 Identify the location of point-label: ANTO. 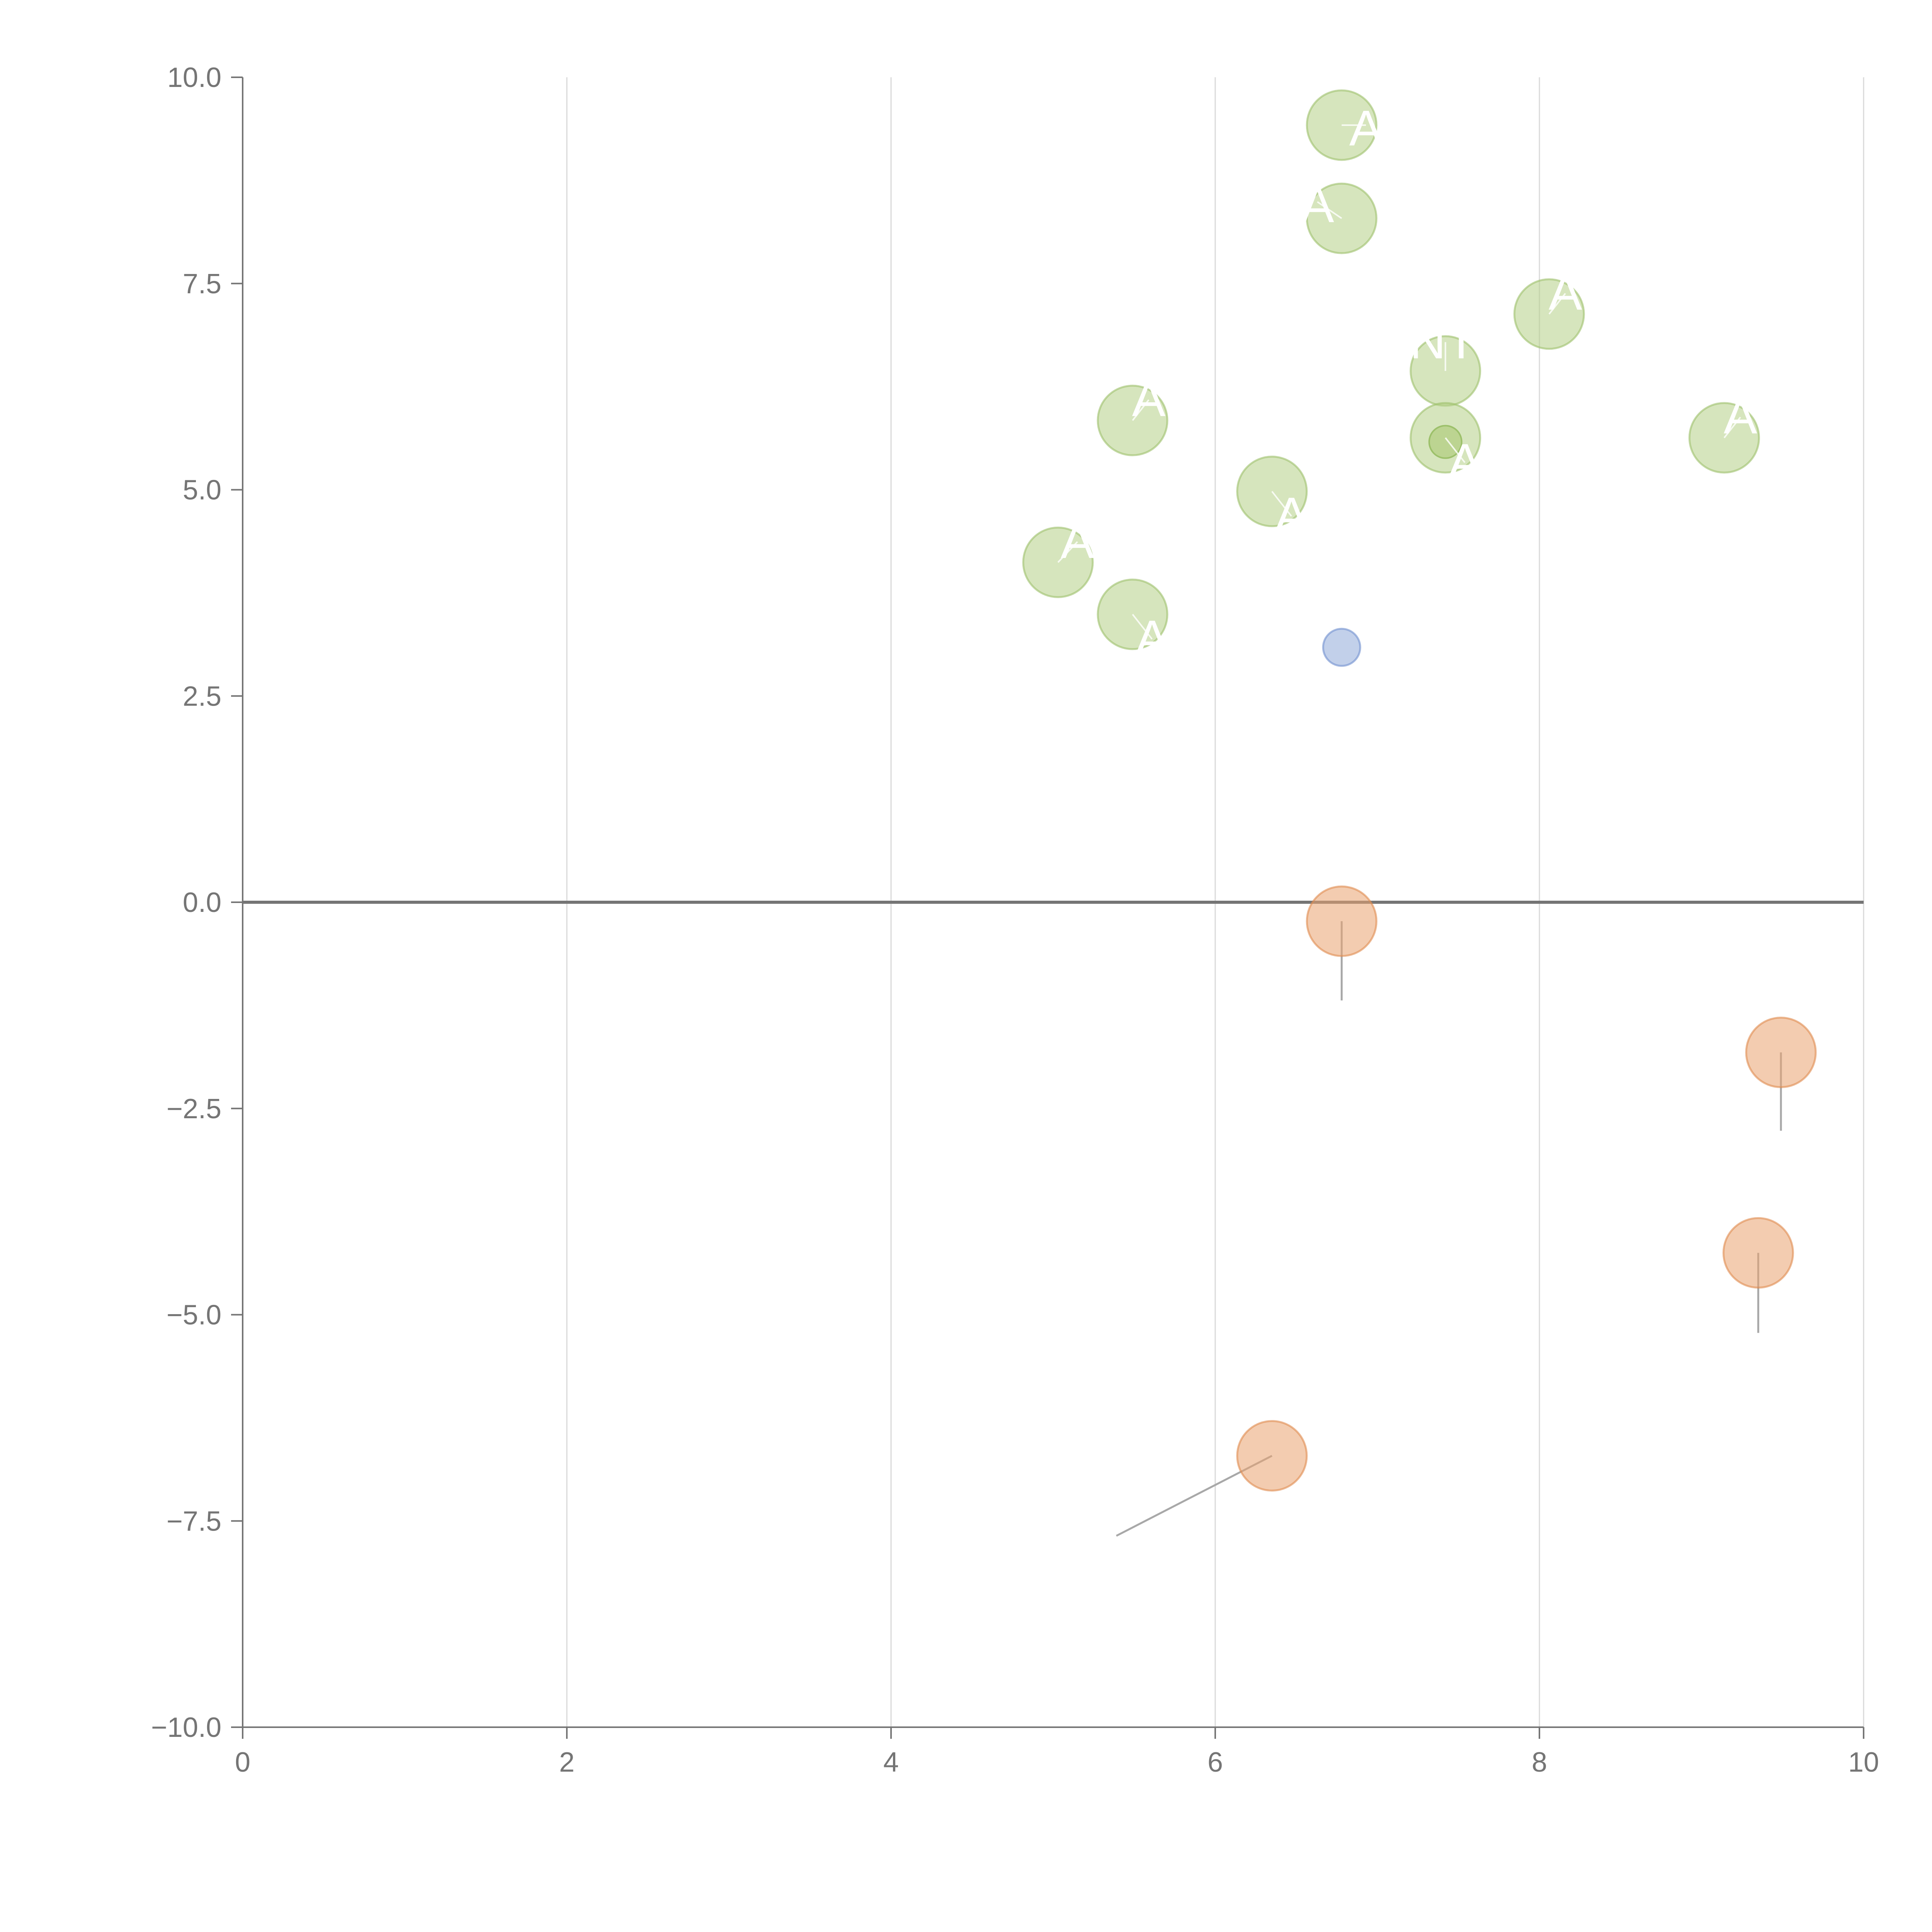
(1446, 341).